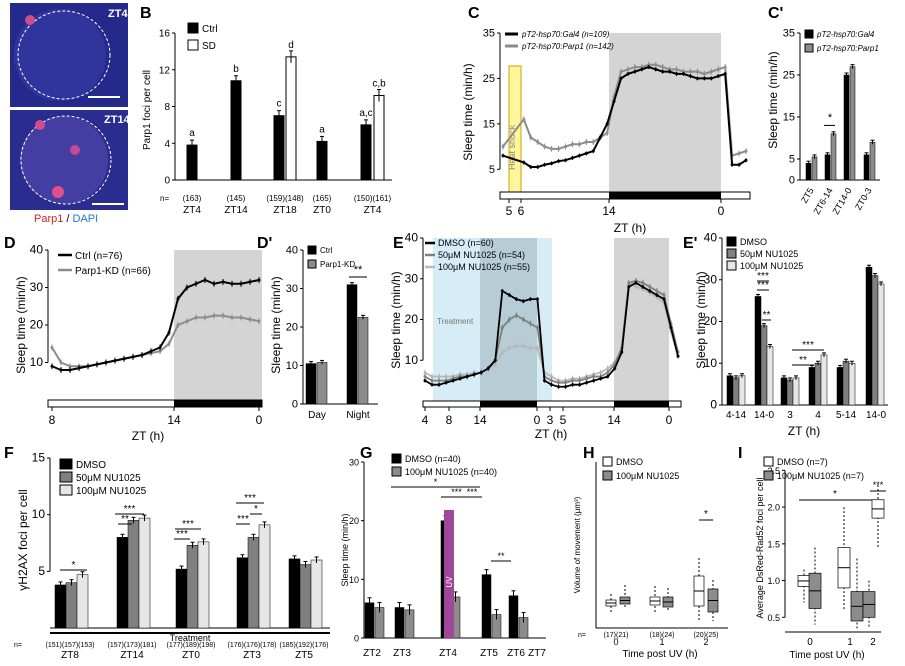  What do you see at coordinates (402, 653) in the screenshot?
I see `g-x-tick-label: ZT3` at bounding box center [402, 653].